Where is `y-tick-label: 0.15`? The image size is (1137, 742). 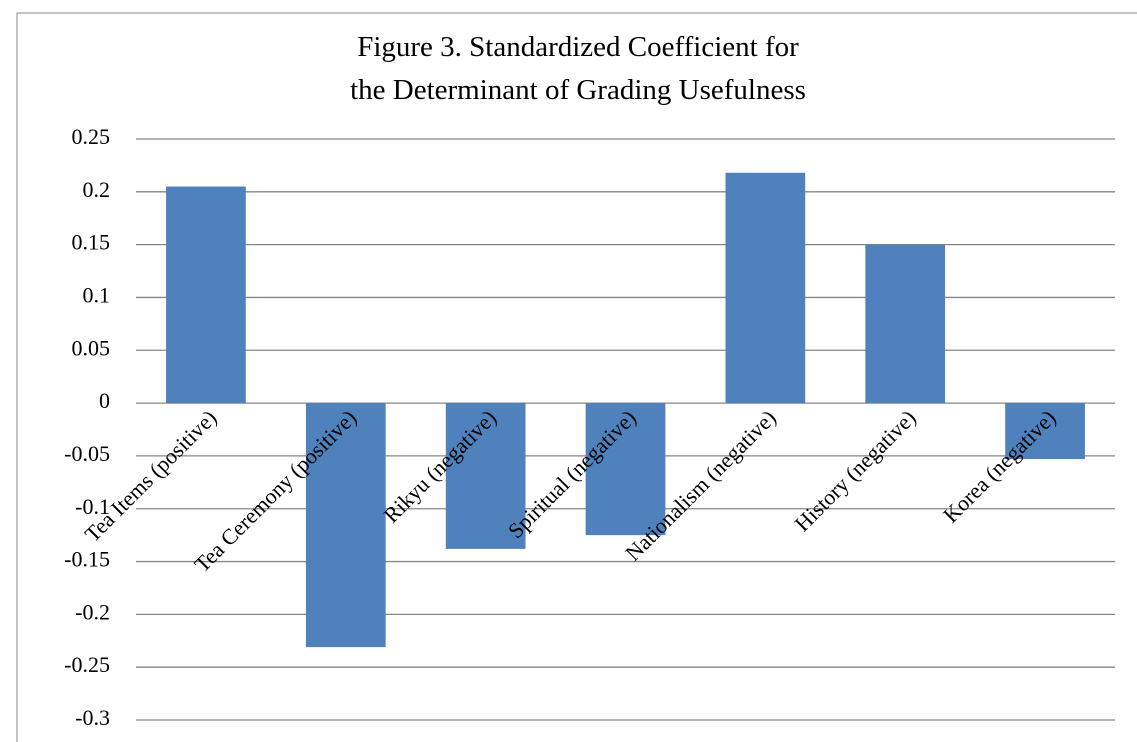 y-tick-label: 0.15 is located at coordinates (91, 242).